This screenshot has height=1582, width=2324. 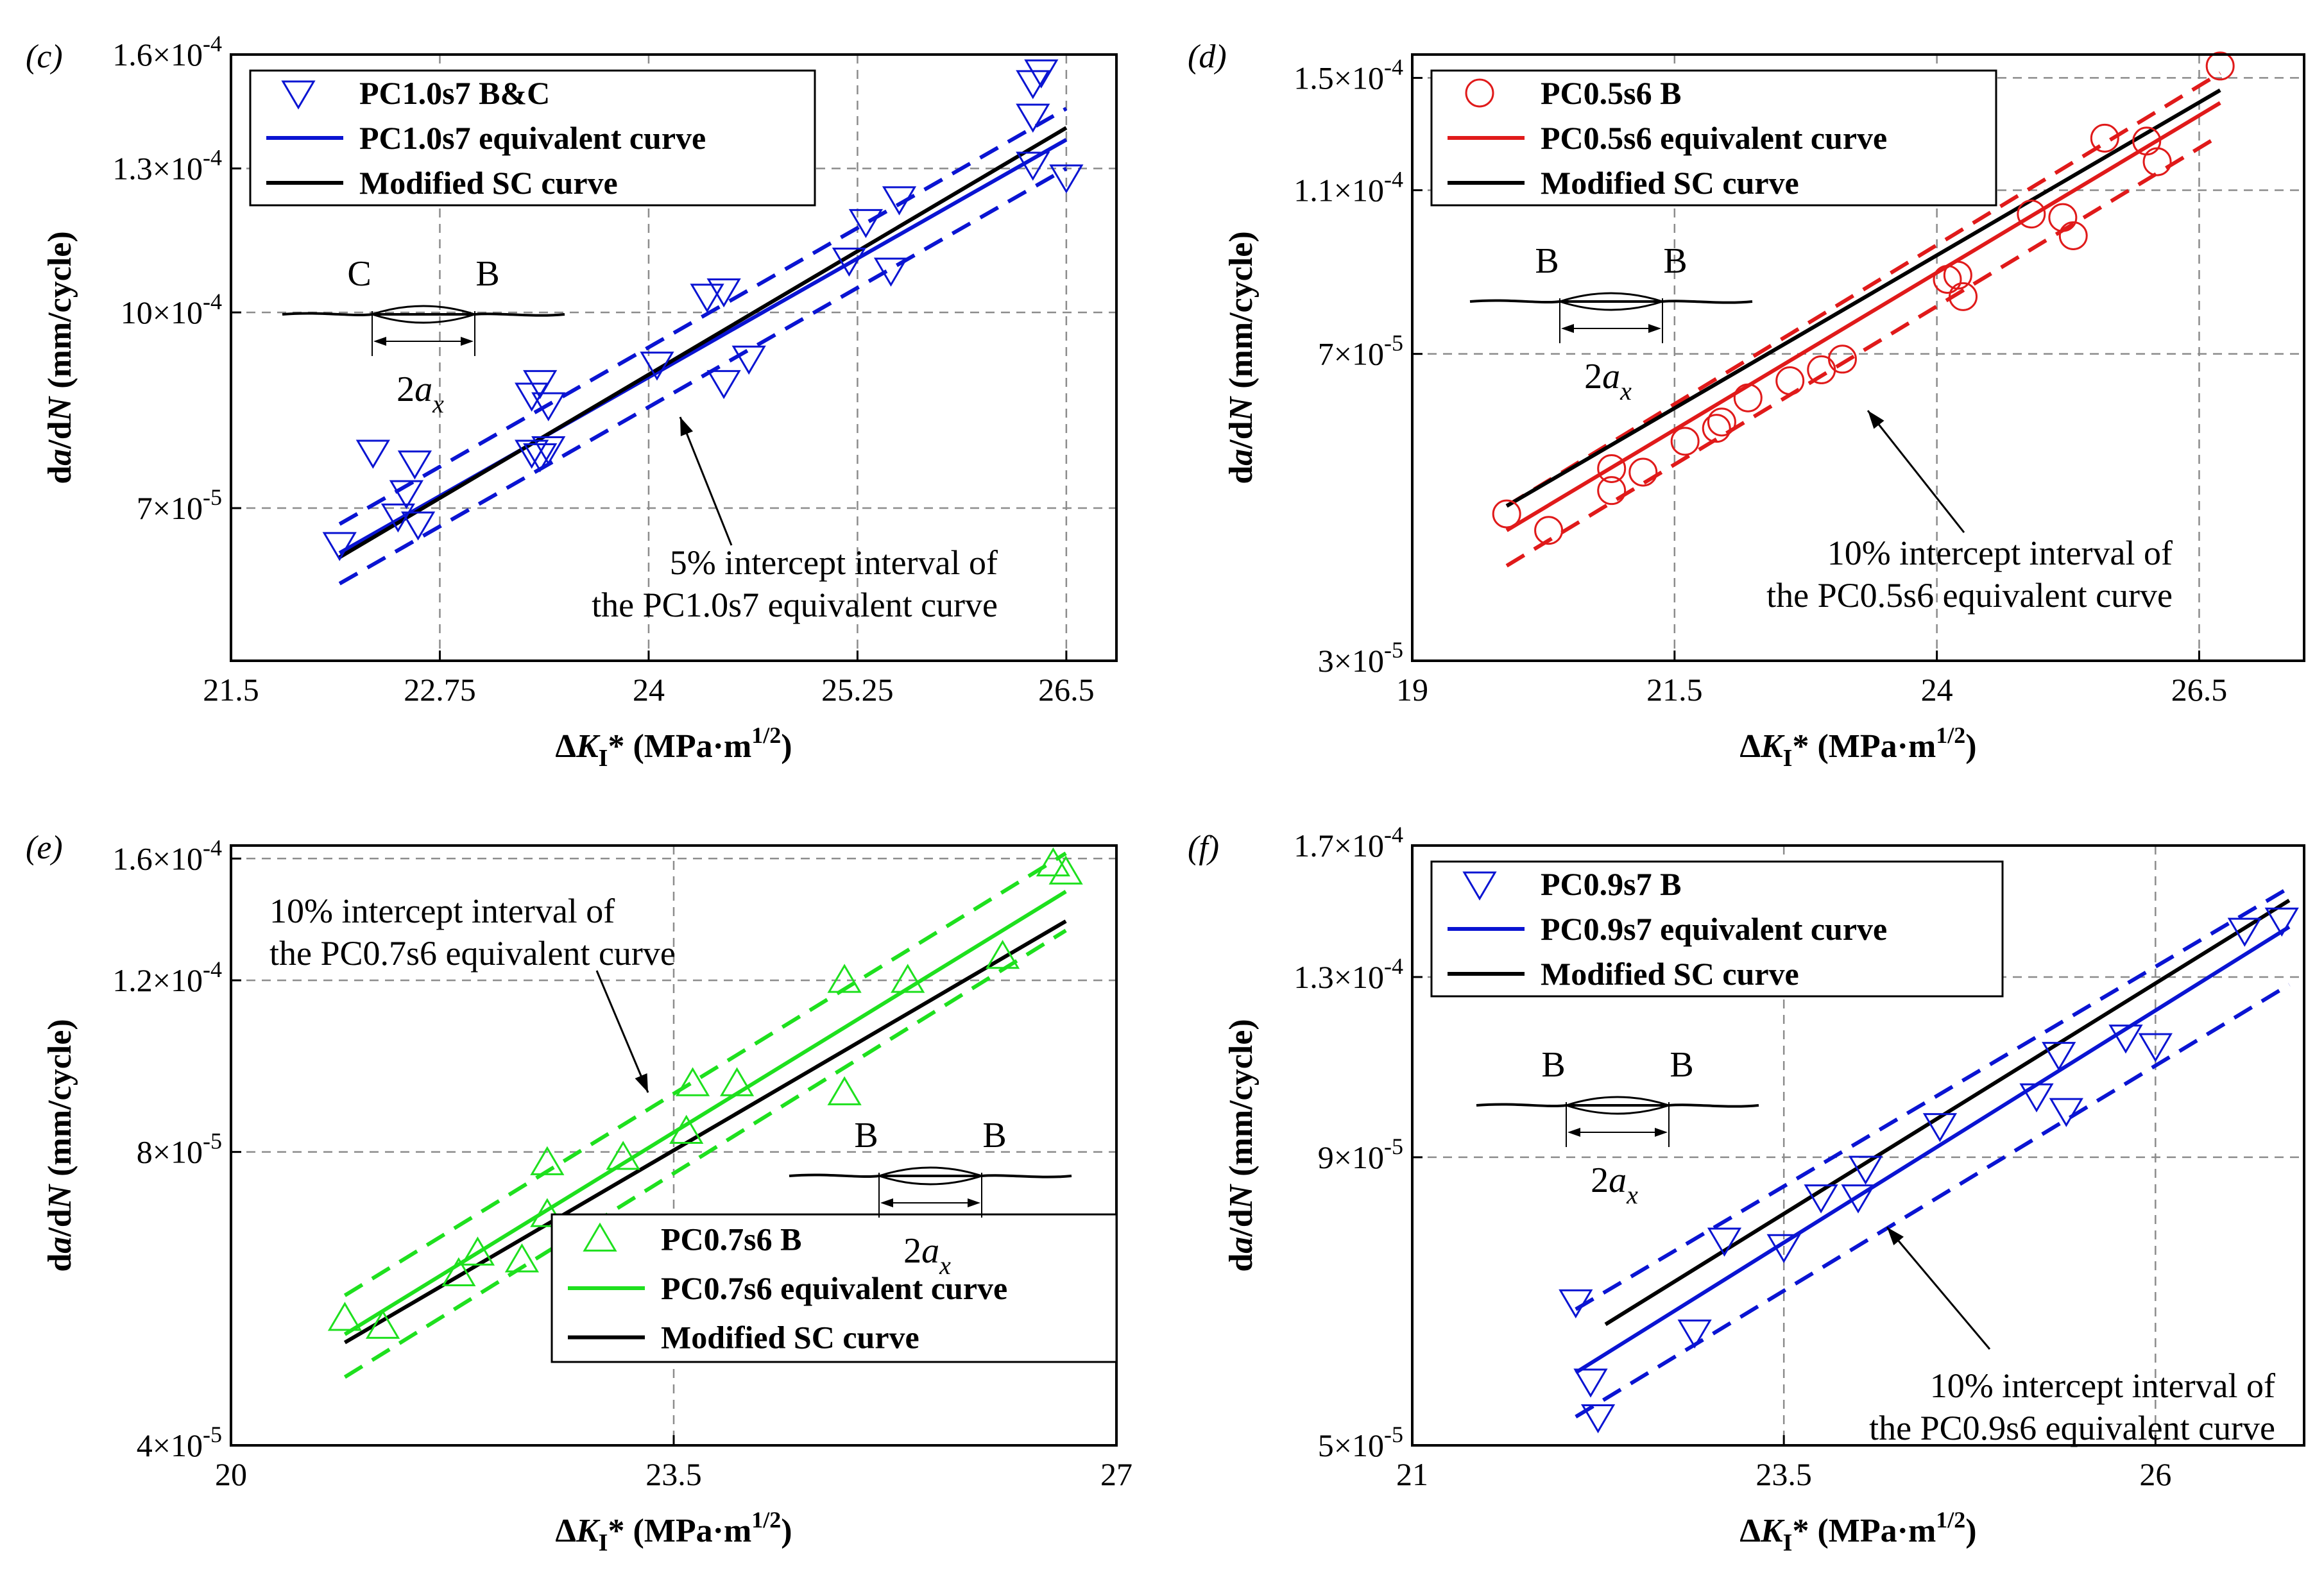 I want to click on legend-label-0: PC0.7s6 B, so click(x=731, y=1239).